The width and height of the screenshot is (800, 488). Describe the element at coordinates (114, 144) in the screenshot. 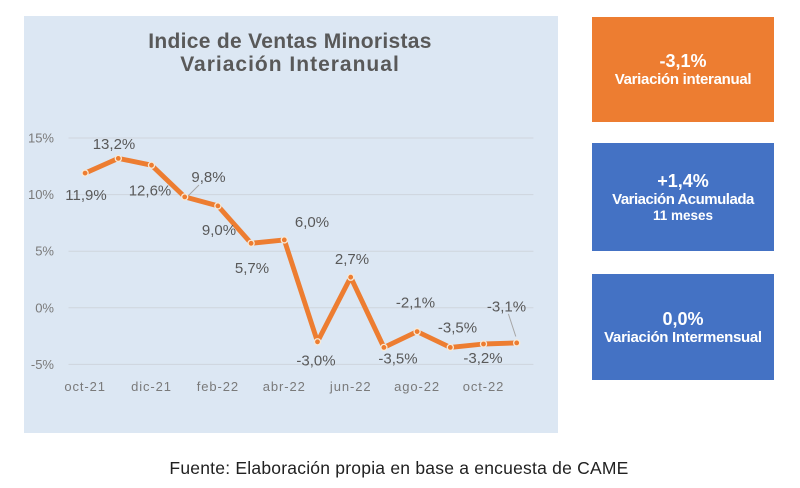

I see `svg-text: 13,2%` at that location.